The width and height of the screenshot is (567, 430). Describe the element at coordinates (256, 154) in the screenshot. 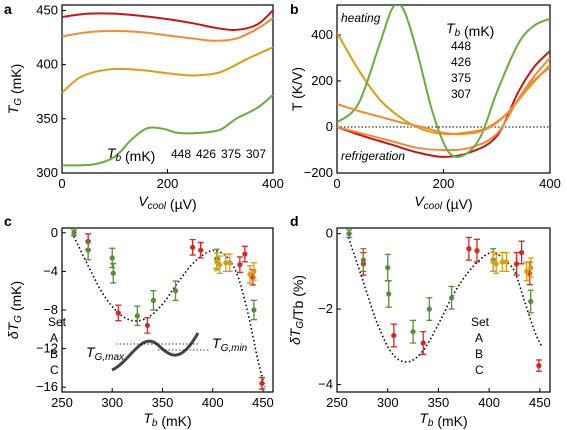

I see `panel-a-legend-307: 307` at that location.